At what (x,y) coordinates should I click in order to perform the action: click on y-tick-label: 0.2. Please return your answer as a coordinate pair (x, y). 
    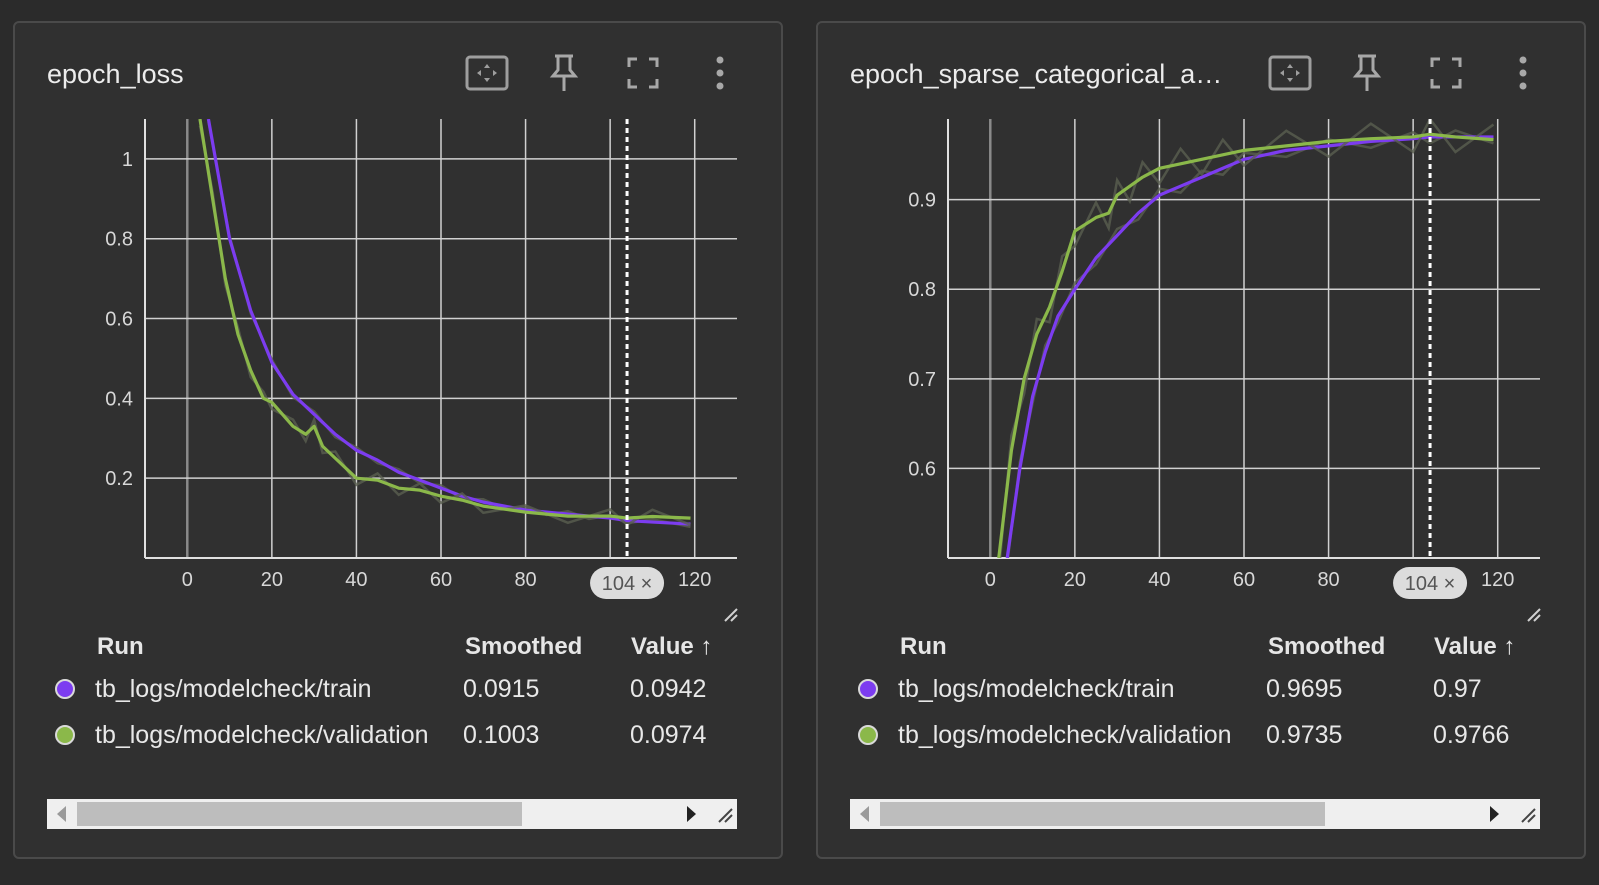
    Looking at the image, I should click on (119, 479).